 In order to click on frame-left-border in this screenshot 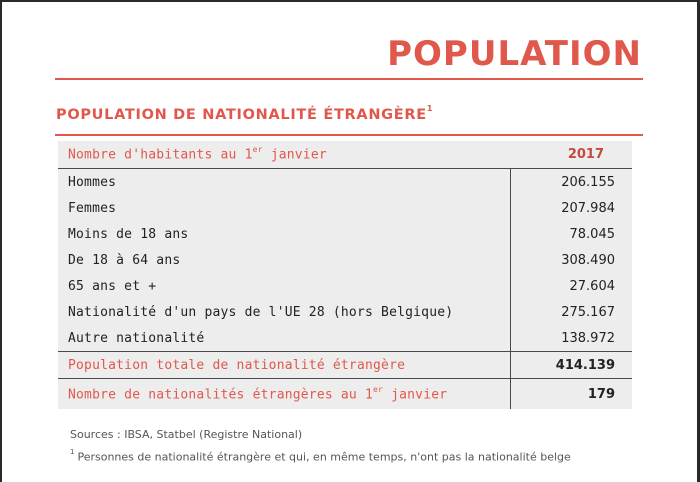, I will do `click(1, 241)`.